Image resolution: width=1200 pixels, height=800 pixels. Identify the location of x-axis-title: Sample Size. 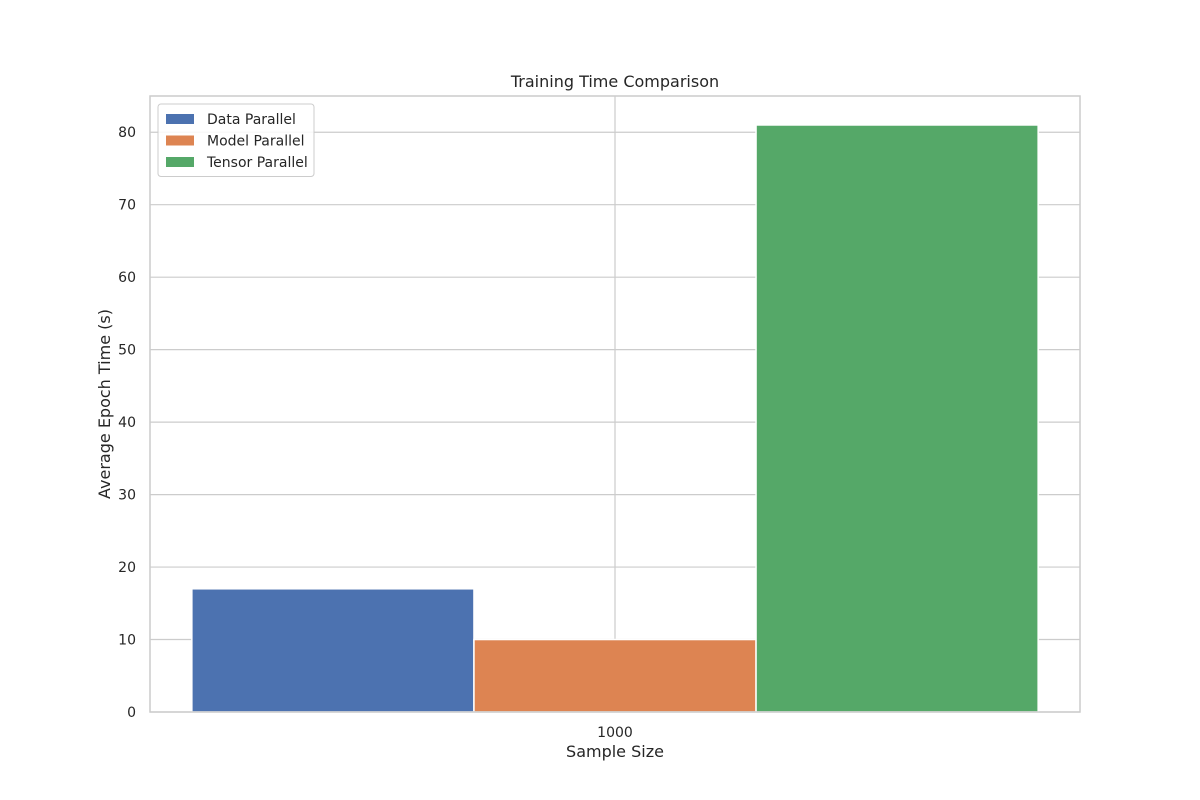
(615, 751).